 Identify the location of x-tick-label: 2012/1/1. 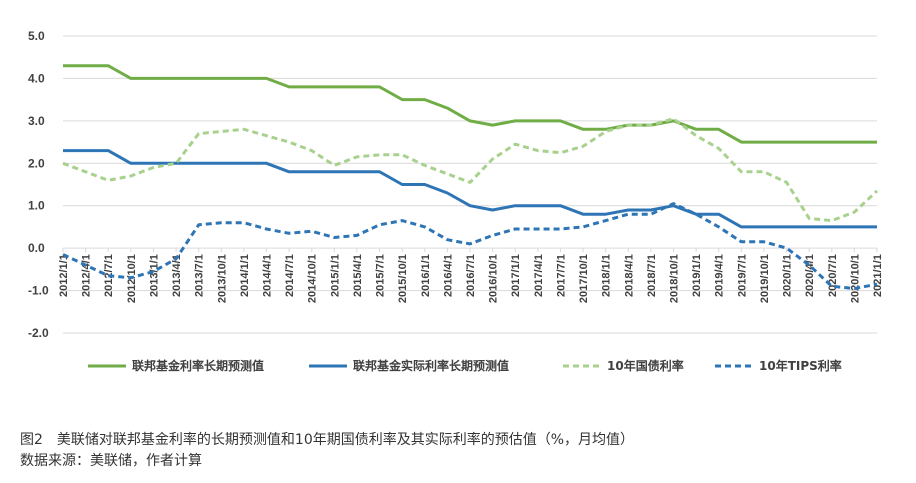
(64, 275).